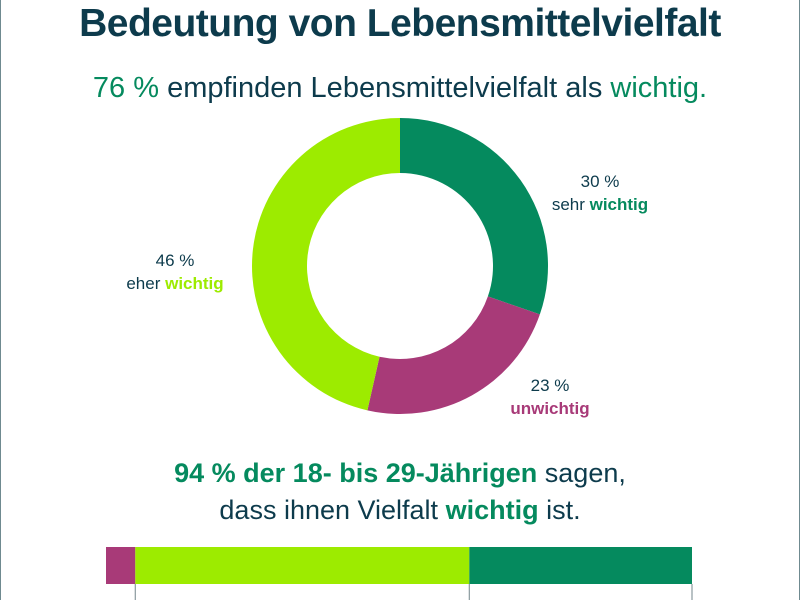 The width and height of the screenshot is (800, 600). I want to click on label-pct: 46 %, so click(175, 260).